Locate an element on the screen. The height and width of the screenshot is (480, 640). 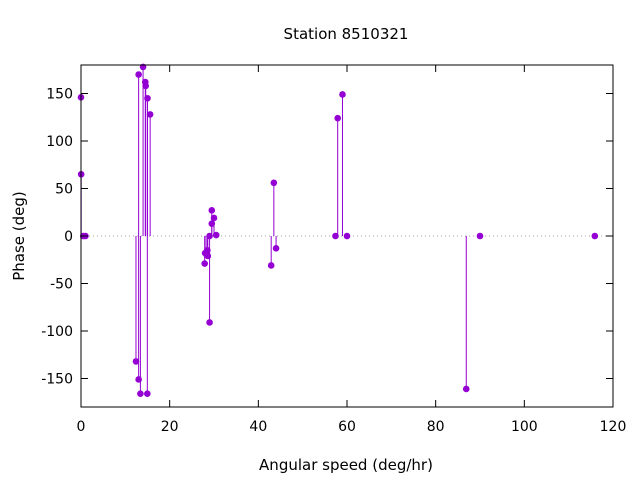
x-tick-label: 40 is located at coordinates (258, 427).